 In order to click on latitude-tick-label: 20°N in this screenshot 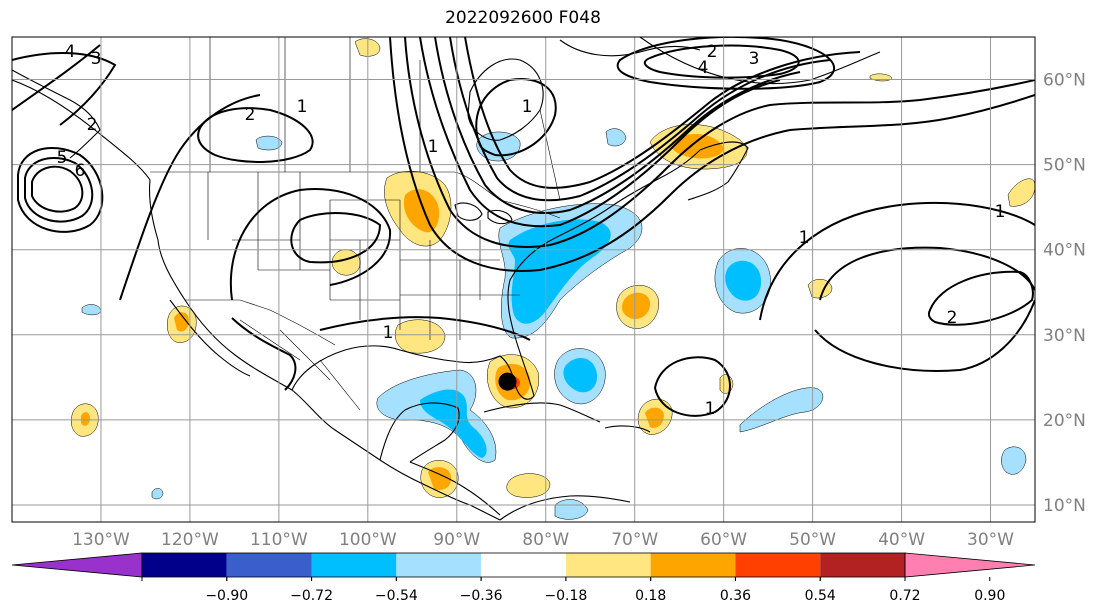, I will do `click(1064, 421)`.